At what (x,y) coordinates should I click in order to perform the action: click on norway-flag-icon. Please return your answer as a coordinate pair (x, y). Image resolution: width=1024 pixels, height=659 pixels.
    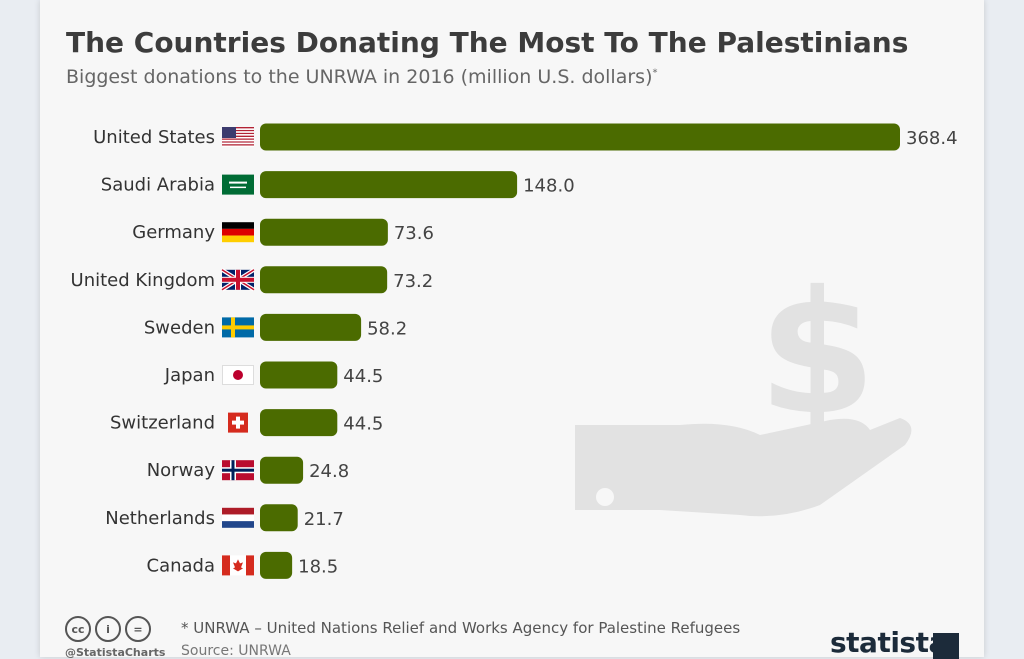
    Looking at the image, I should click on (238, 470).